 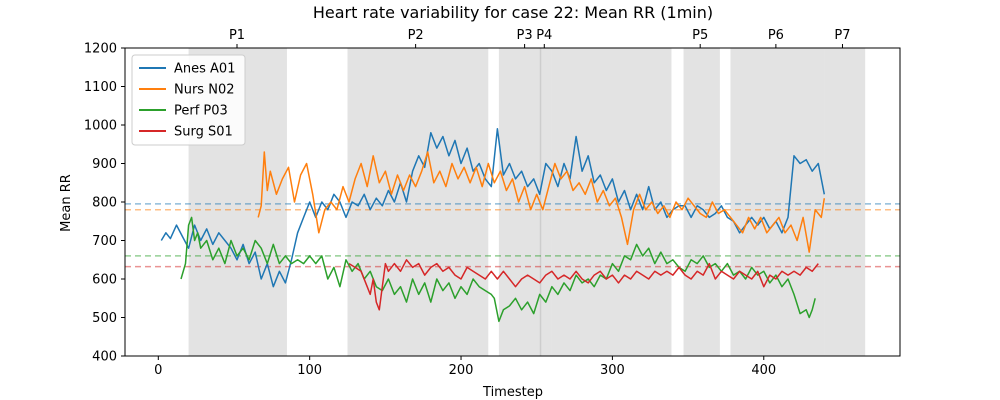 I want to click on y-tick-label: 1000, so click(x=100, y=126).